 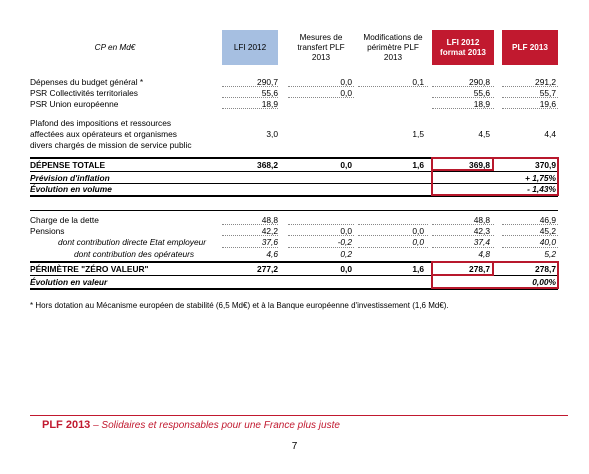 What do you see at coordinates (294, 171) in the screenshot?
I see `total-bottom-rule` at bounding box center [294, 171].